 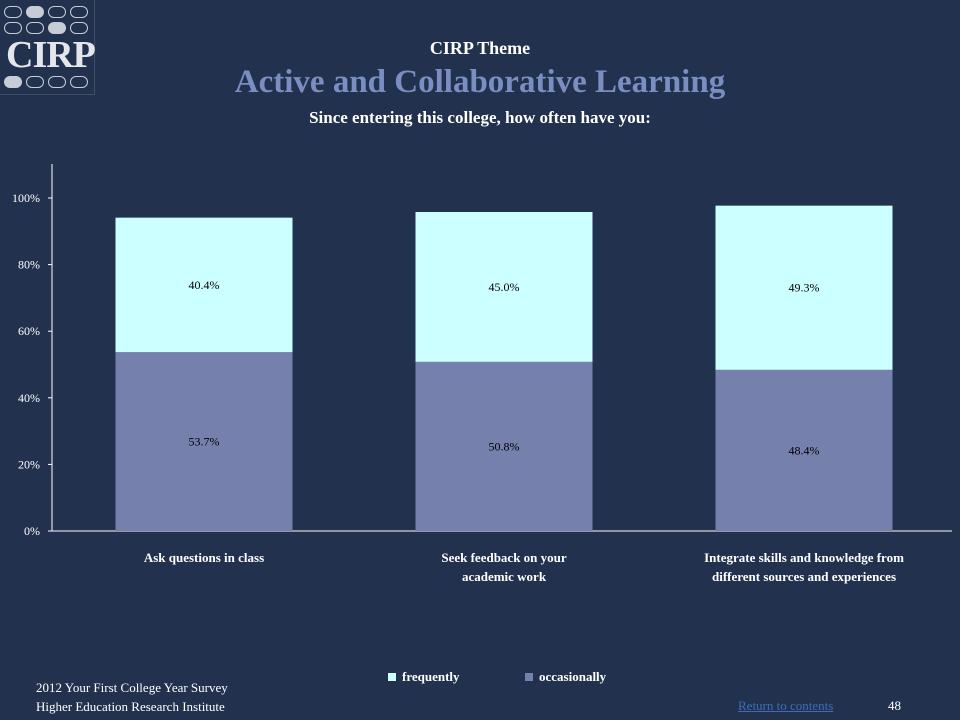 What do you see at coordinates (130, 706) in the screenshot?
I see `footer-institute: Higher Education Research Institute` at bounding box center [130, 706].